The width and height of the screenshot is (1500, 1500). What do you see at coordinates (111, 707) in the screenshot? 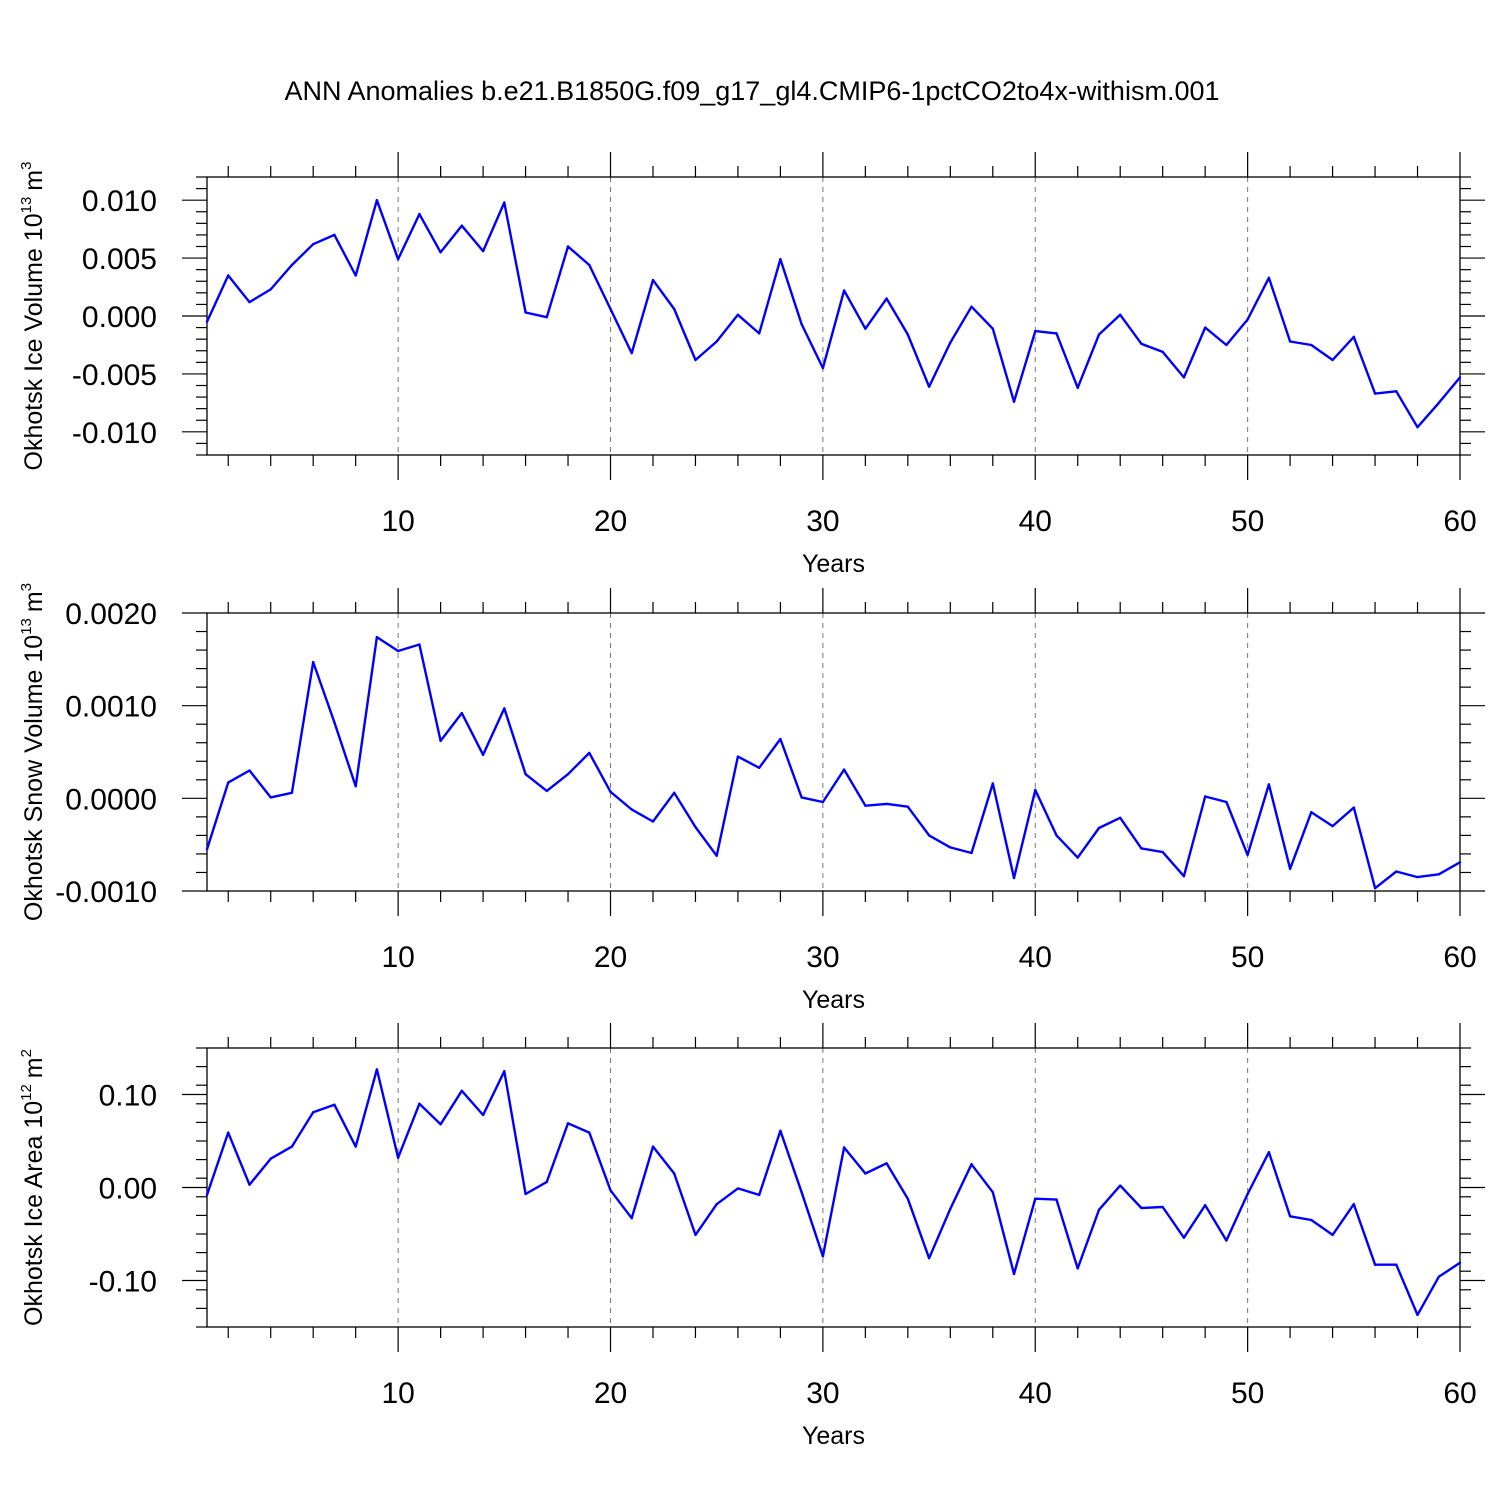
I see `y-tick-label: 0.0010` at bounding box center [111, 707].